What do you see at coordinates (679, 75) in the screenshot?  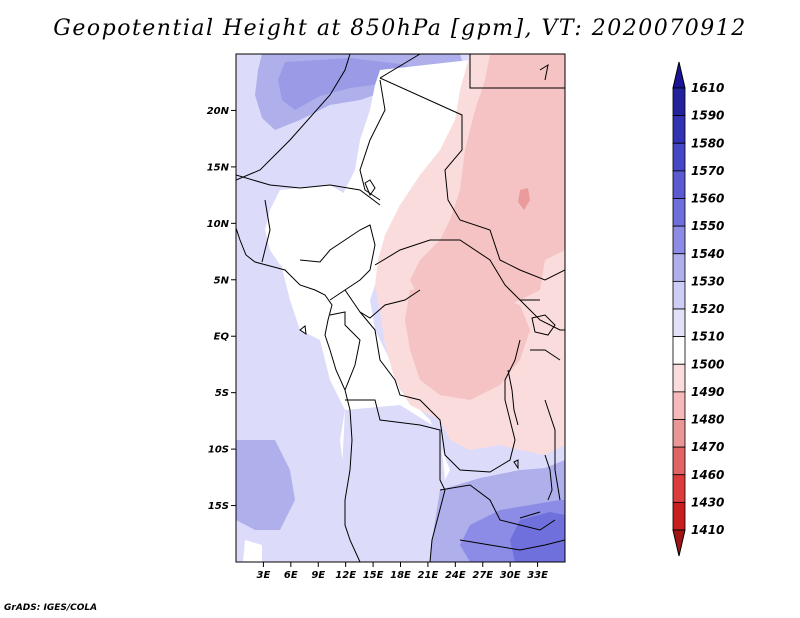 I see `colorbar-top-arrow` at bounding box center [679, 75].